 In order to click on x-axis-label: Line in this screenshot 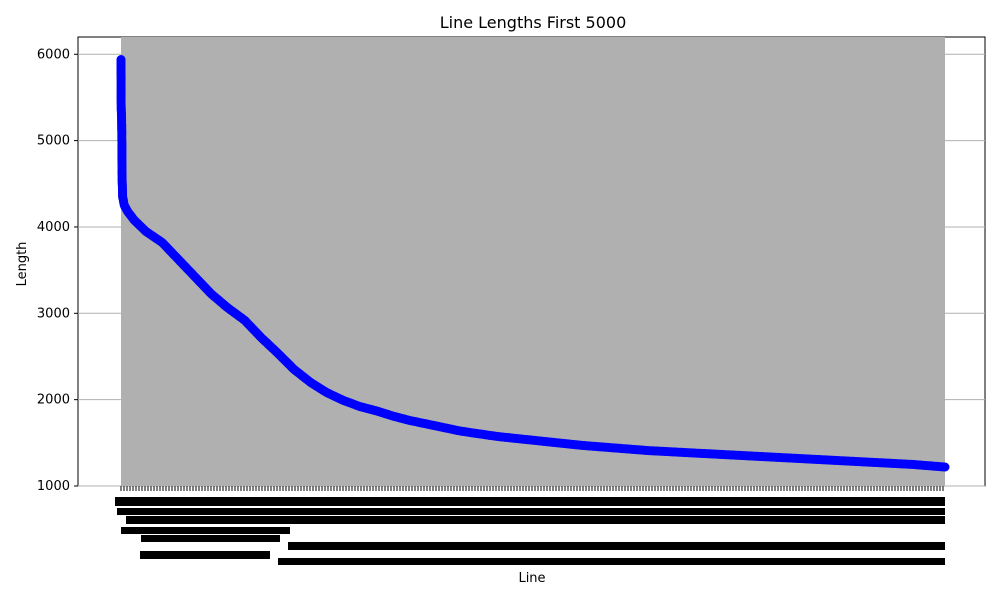, I will do `click(531, 578)`.